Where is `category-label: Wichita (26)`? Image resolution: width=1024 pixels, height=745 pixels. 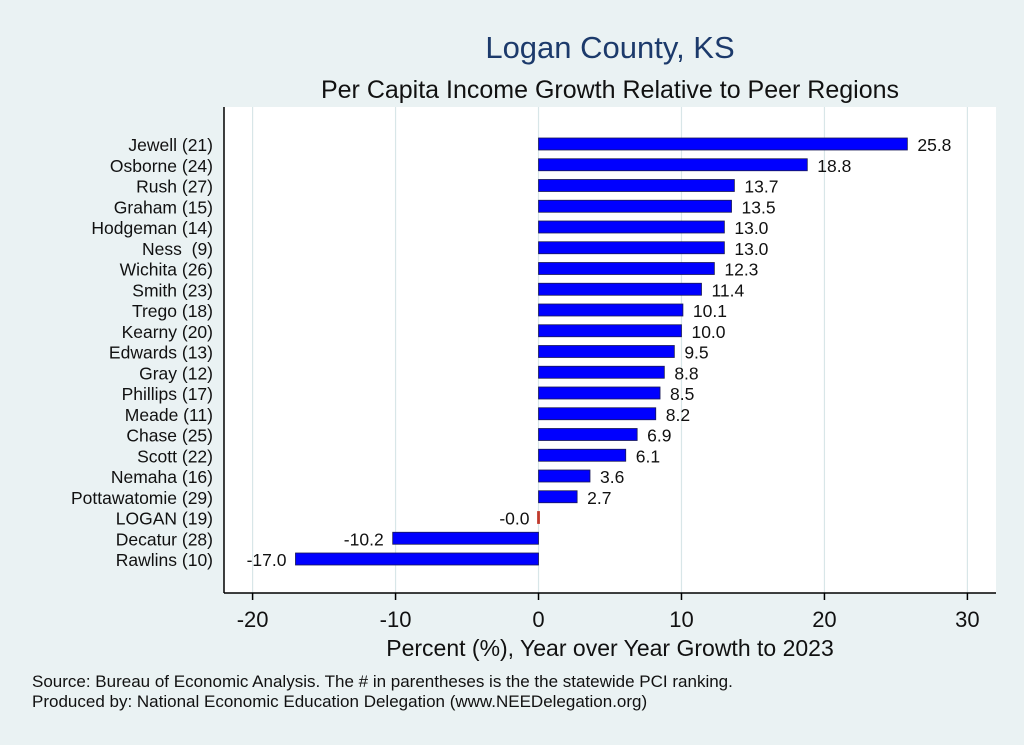 category-label: Wichita (26) is located at coordinates (166, 270).